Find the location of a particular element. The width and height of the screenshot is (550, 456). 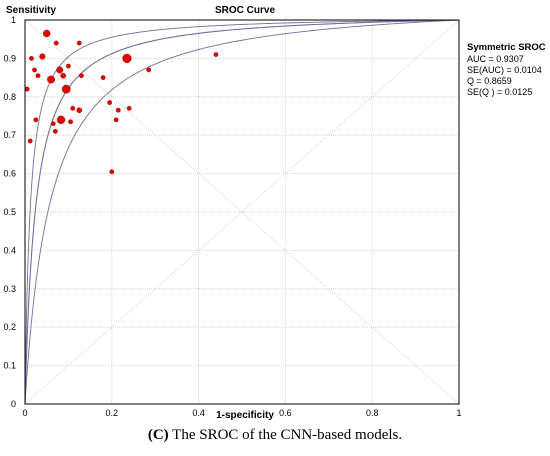

legend-se-q: SE(Q ) = 0.0125 is located at coordinates (499, 92).